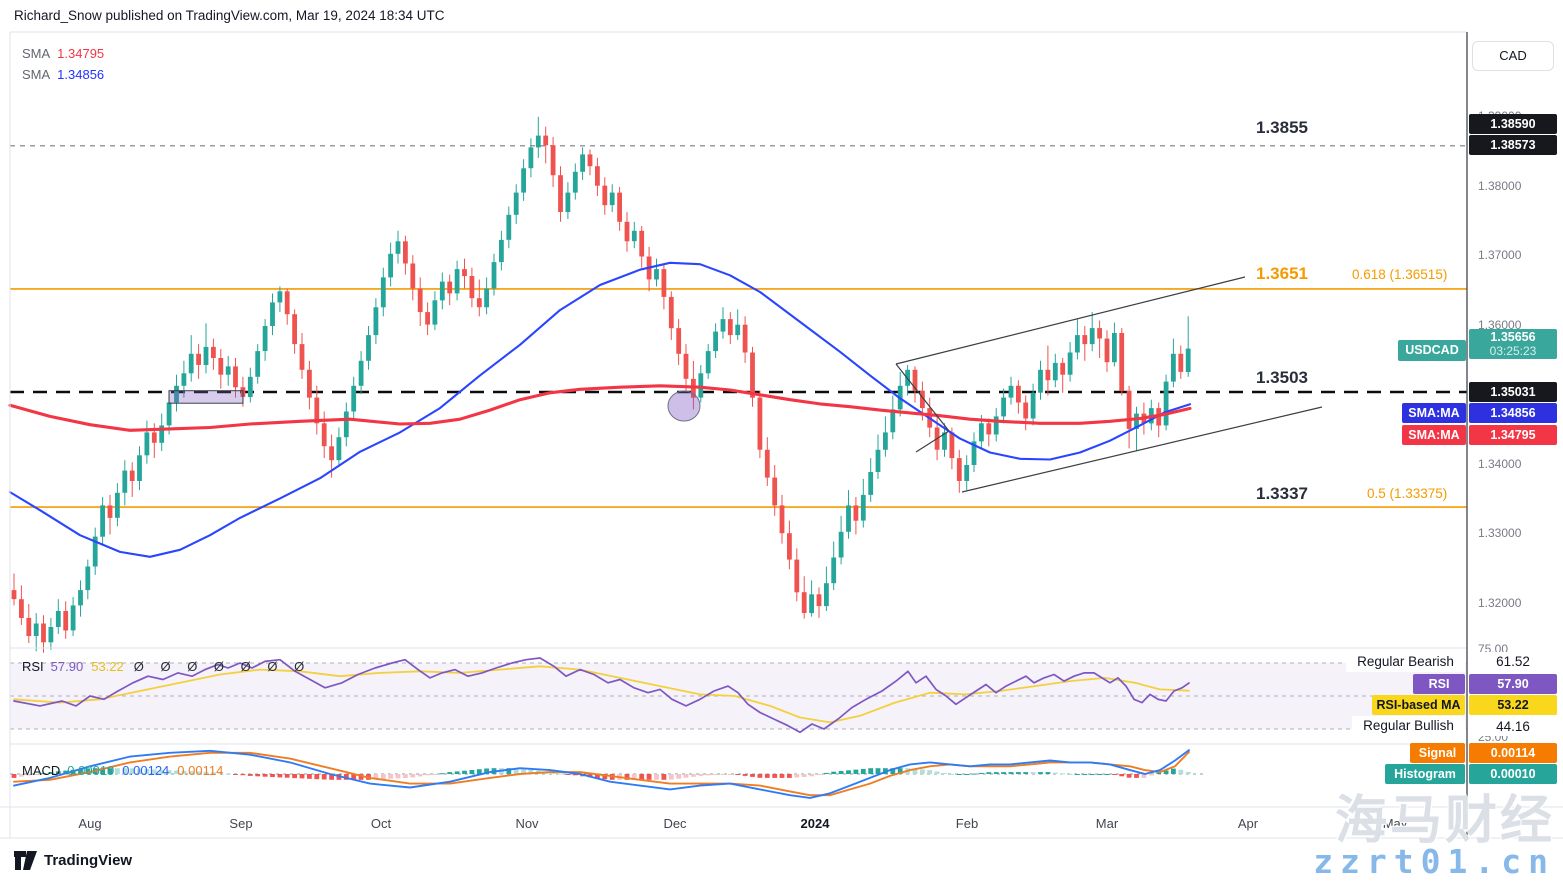 The height and width of the screenshot is (884, 1563). What do you see at coordinates (815, 823) in the screenshot?
I see `month-label-2024: 2024` at bounding box center [815, 823].